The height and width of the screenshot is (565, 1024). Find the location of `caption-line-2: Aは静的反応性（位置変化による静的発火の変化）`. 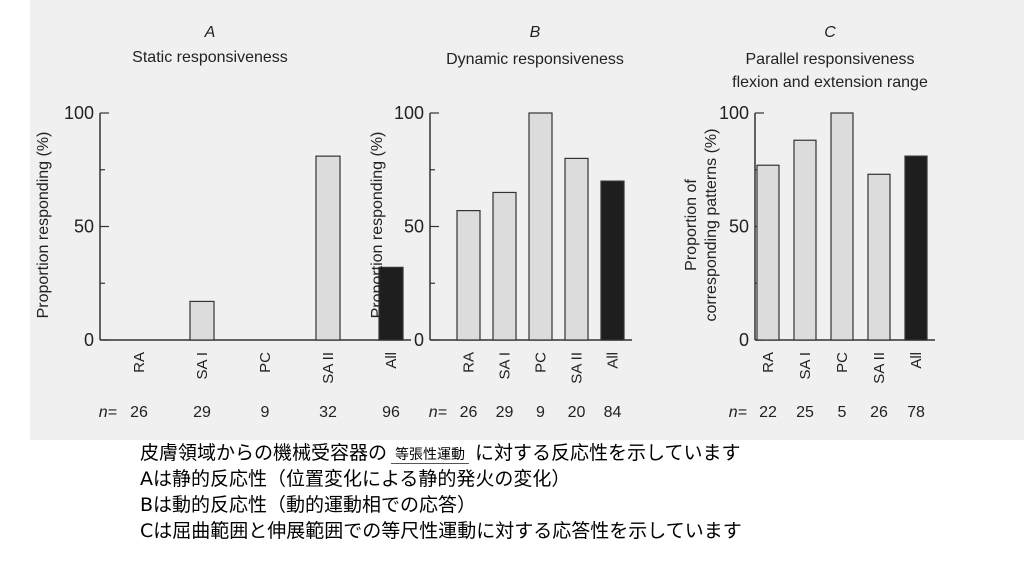

caption-line-2: Aは静的反応性（位置変化による静的発火の変化） is located at coordinates (355, 479).